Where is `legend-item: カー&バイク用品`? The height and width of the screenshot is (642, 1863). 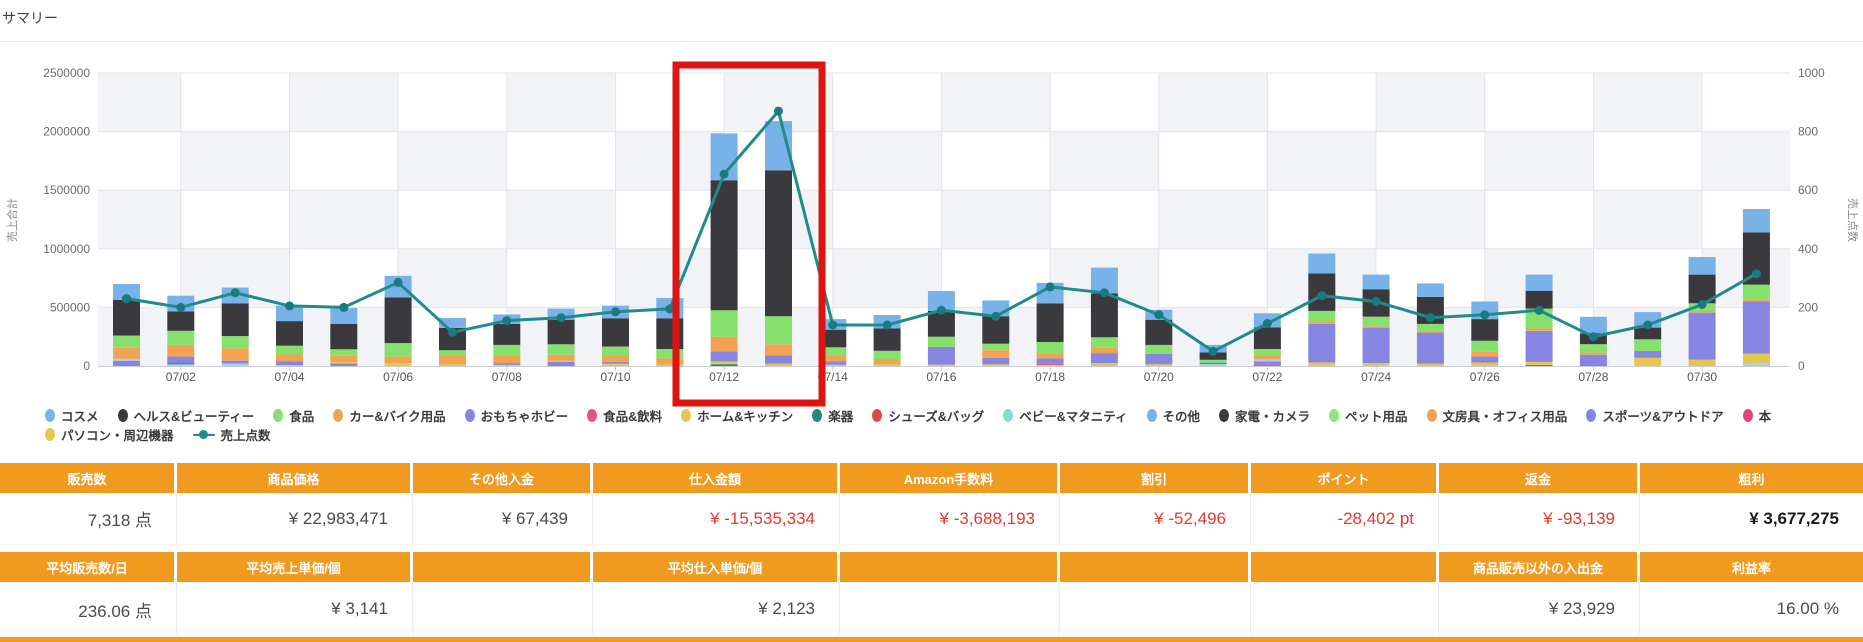
legend-item: カー&バイク用品 is located at coordinates (389, 415).